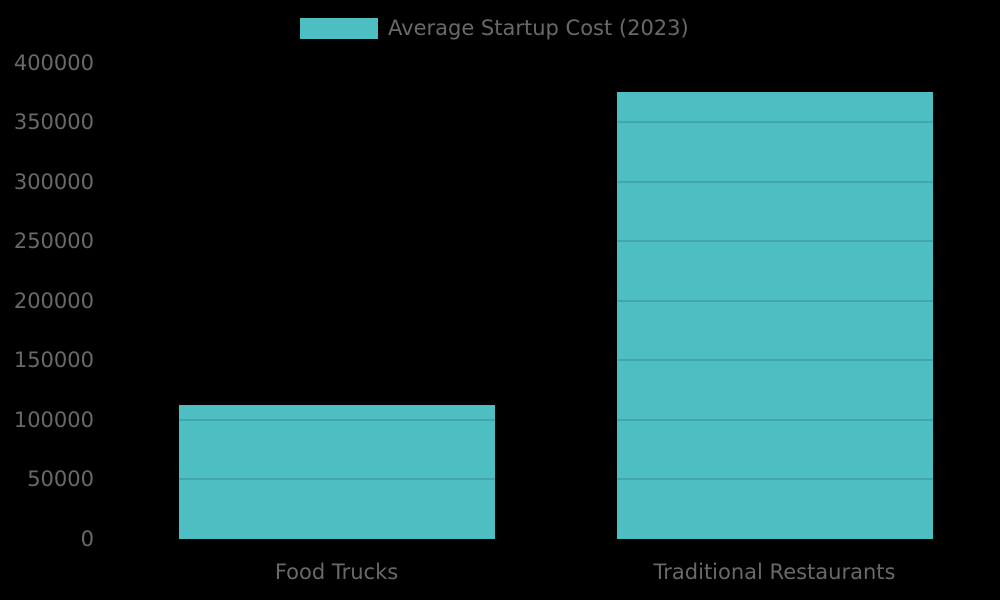 The width and height of the screenshot is (1000, 600). I want to click on legend: Average Startup Cost (2023), so click(500, 23).